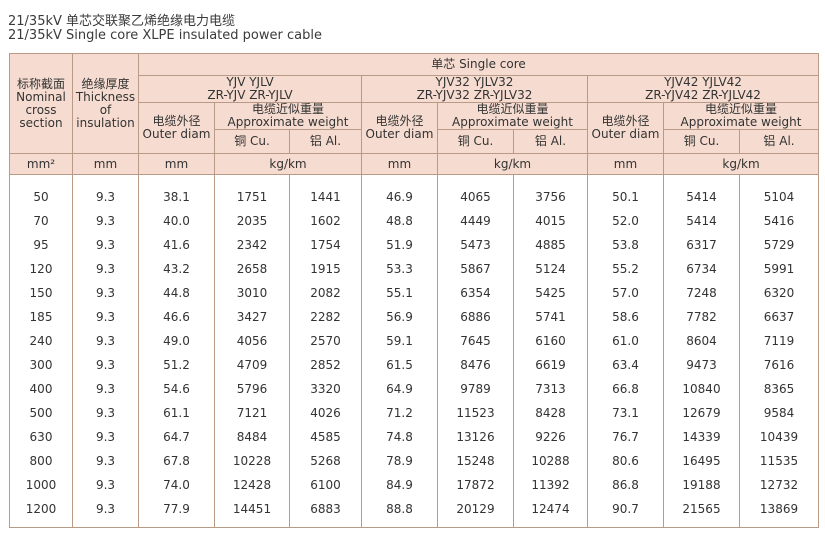 This screenshot has height=548, width=825. Describe the element at coordinates (475, 413) in the screenshot. I see `table-cell: 11523` at that location.